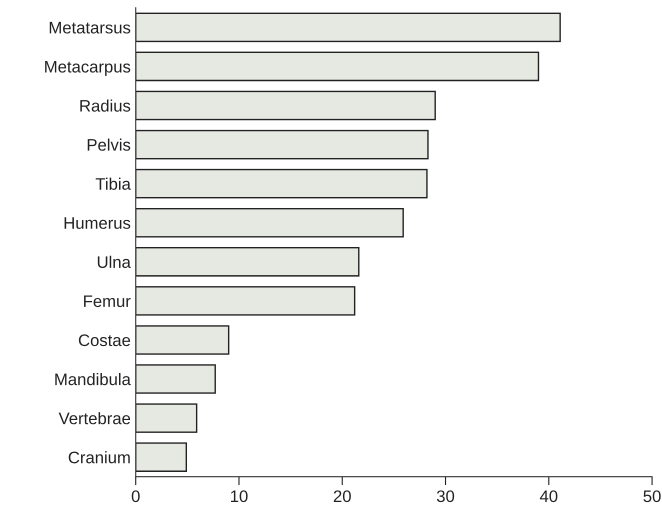 The height and width of the screenshot is (521, 662). What do you see at coordinates (90, 28) in the screenshot?
I see `y-tick-label: Metatarsus` at bounding box center [90, 28].